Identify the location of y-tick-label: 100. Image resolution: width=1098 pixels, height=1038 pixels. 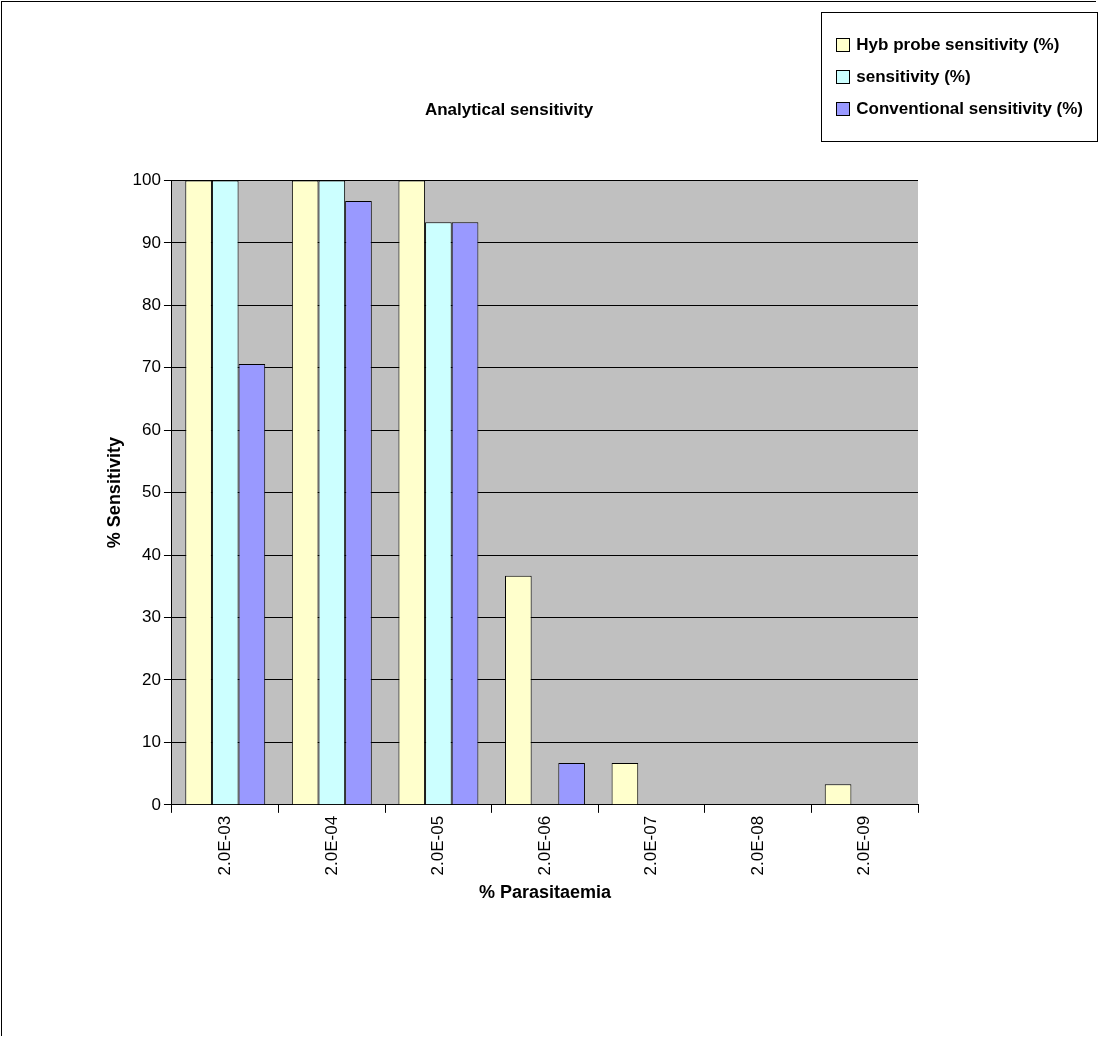
(146, 180).